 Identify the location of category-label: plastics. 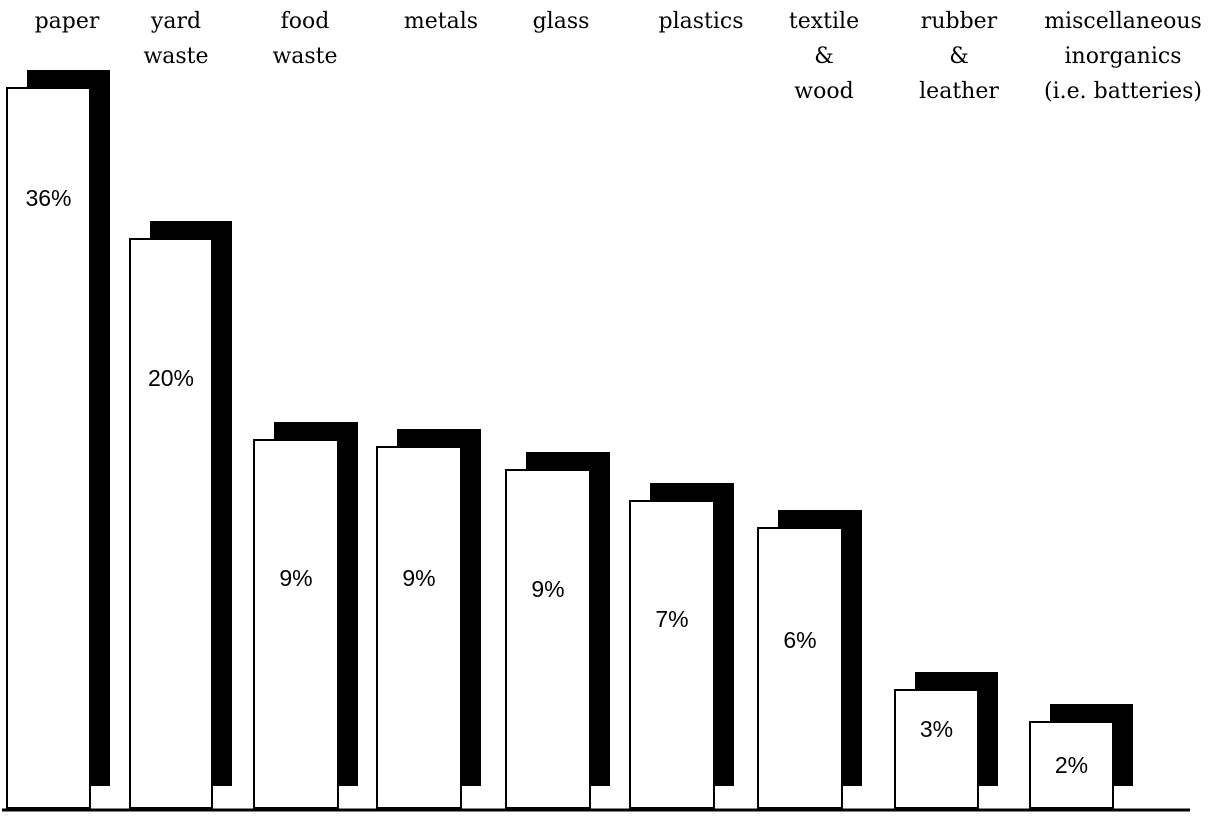
(700, 21).